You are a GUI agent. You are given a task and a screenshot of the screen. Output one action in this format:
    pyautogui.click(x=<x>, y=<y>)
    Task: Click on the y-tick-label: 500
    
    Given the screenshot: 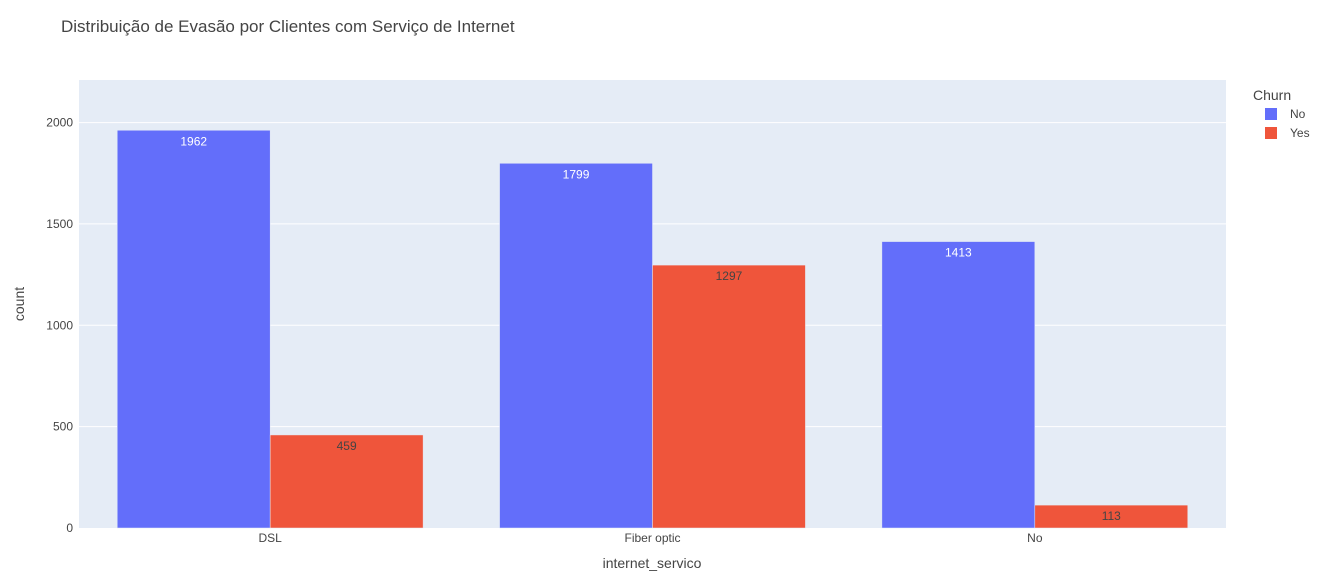 What is the action you would take?
    pyautogui.click(x=63, y=427)
    